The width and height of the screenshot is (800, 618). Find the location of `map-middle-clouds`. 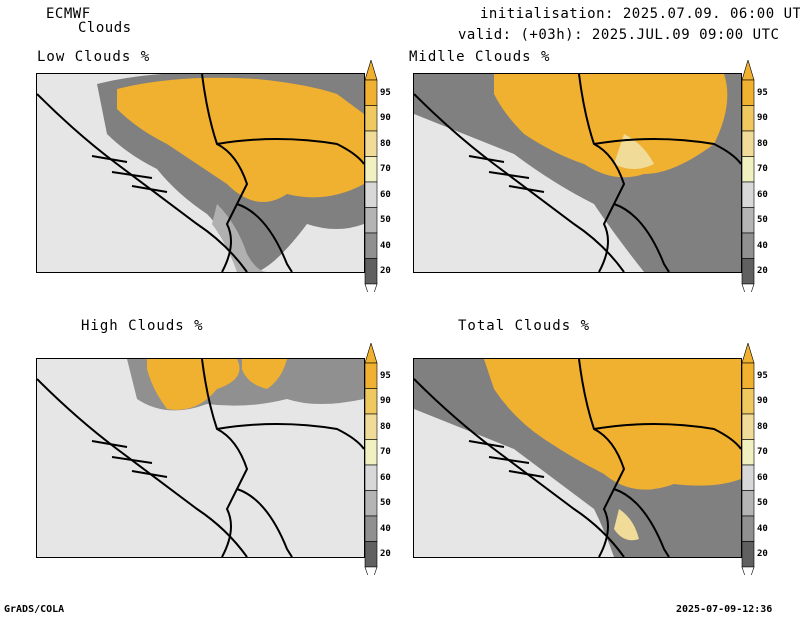

map-middle-clouds is located at coordinates (577, 173).